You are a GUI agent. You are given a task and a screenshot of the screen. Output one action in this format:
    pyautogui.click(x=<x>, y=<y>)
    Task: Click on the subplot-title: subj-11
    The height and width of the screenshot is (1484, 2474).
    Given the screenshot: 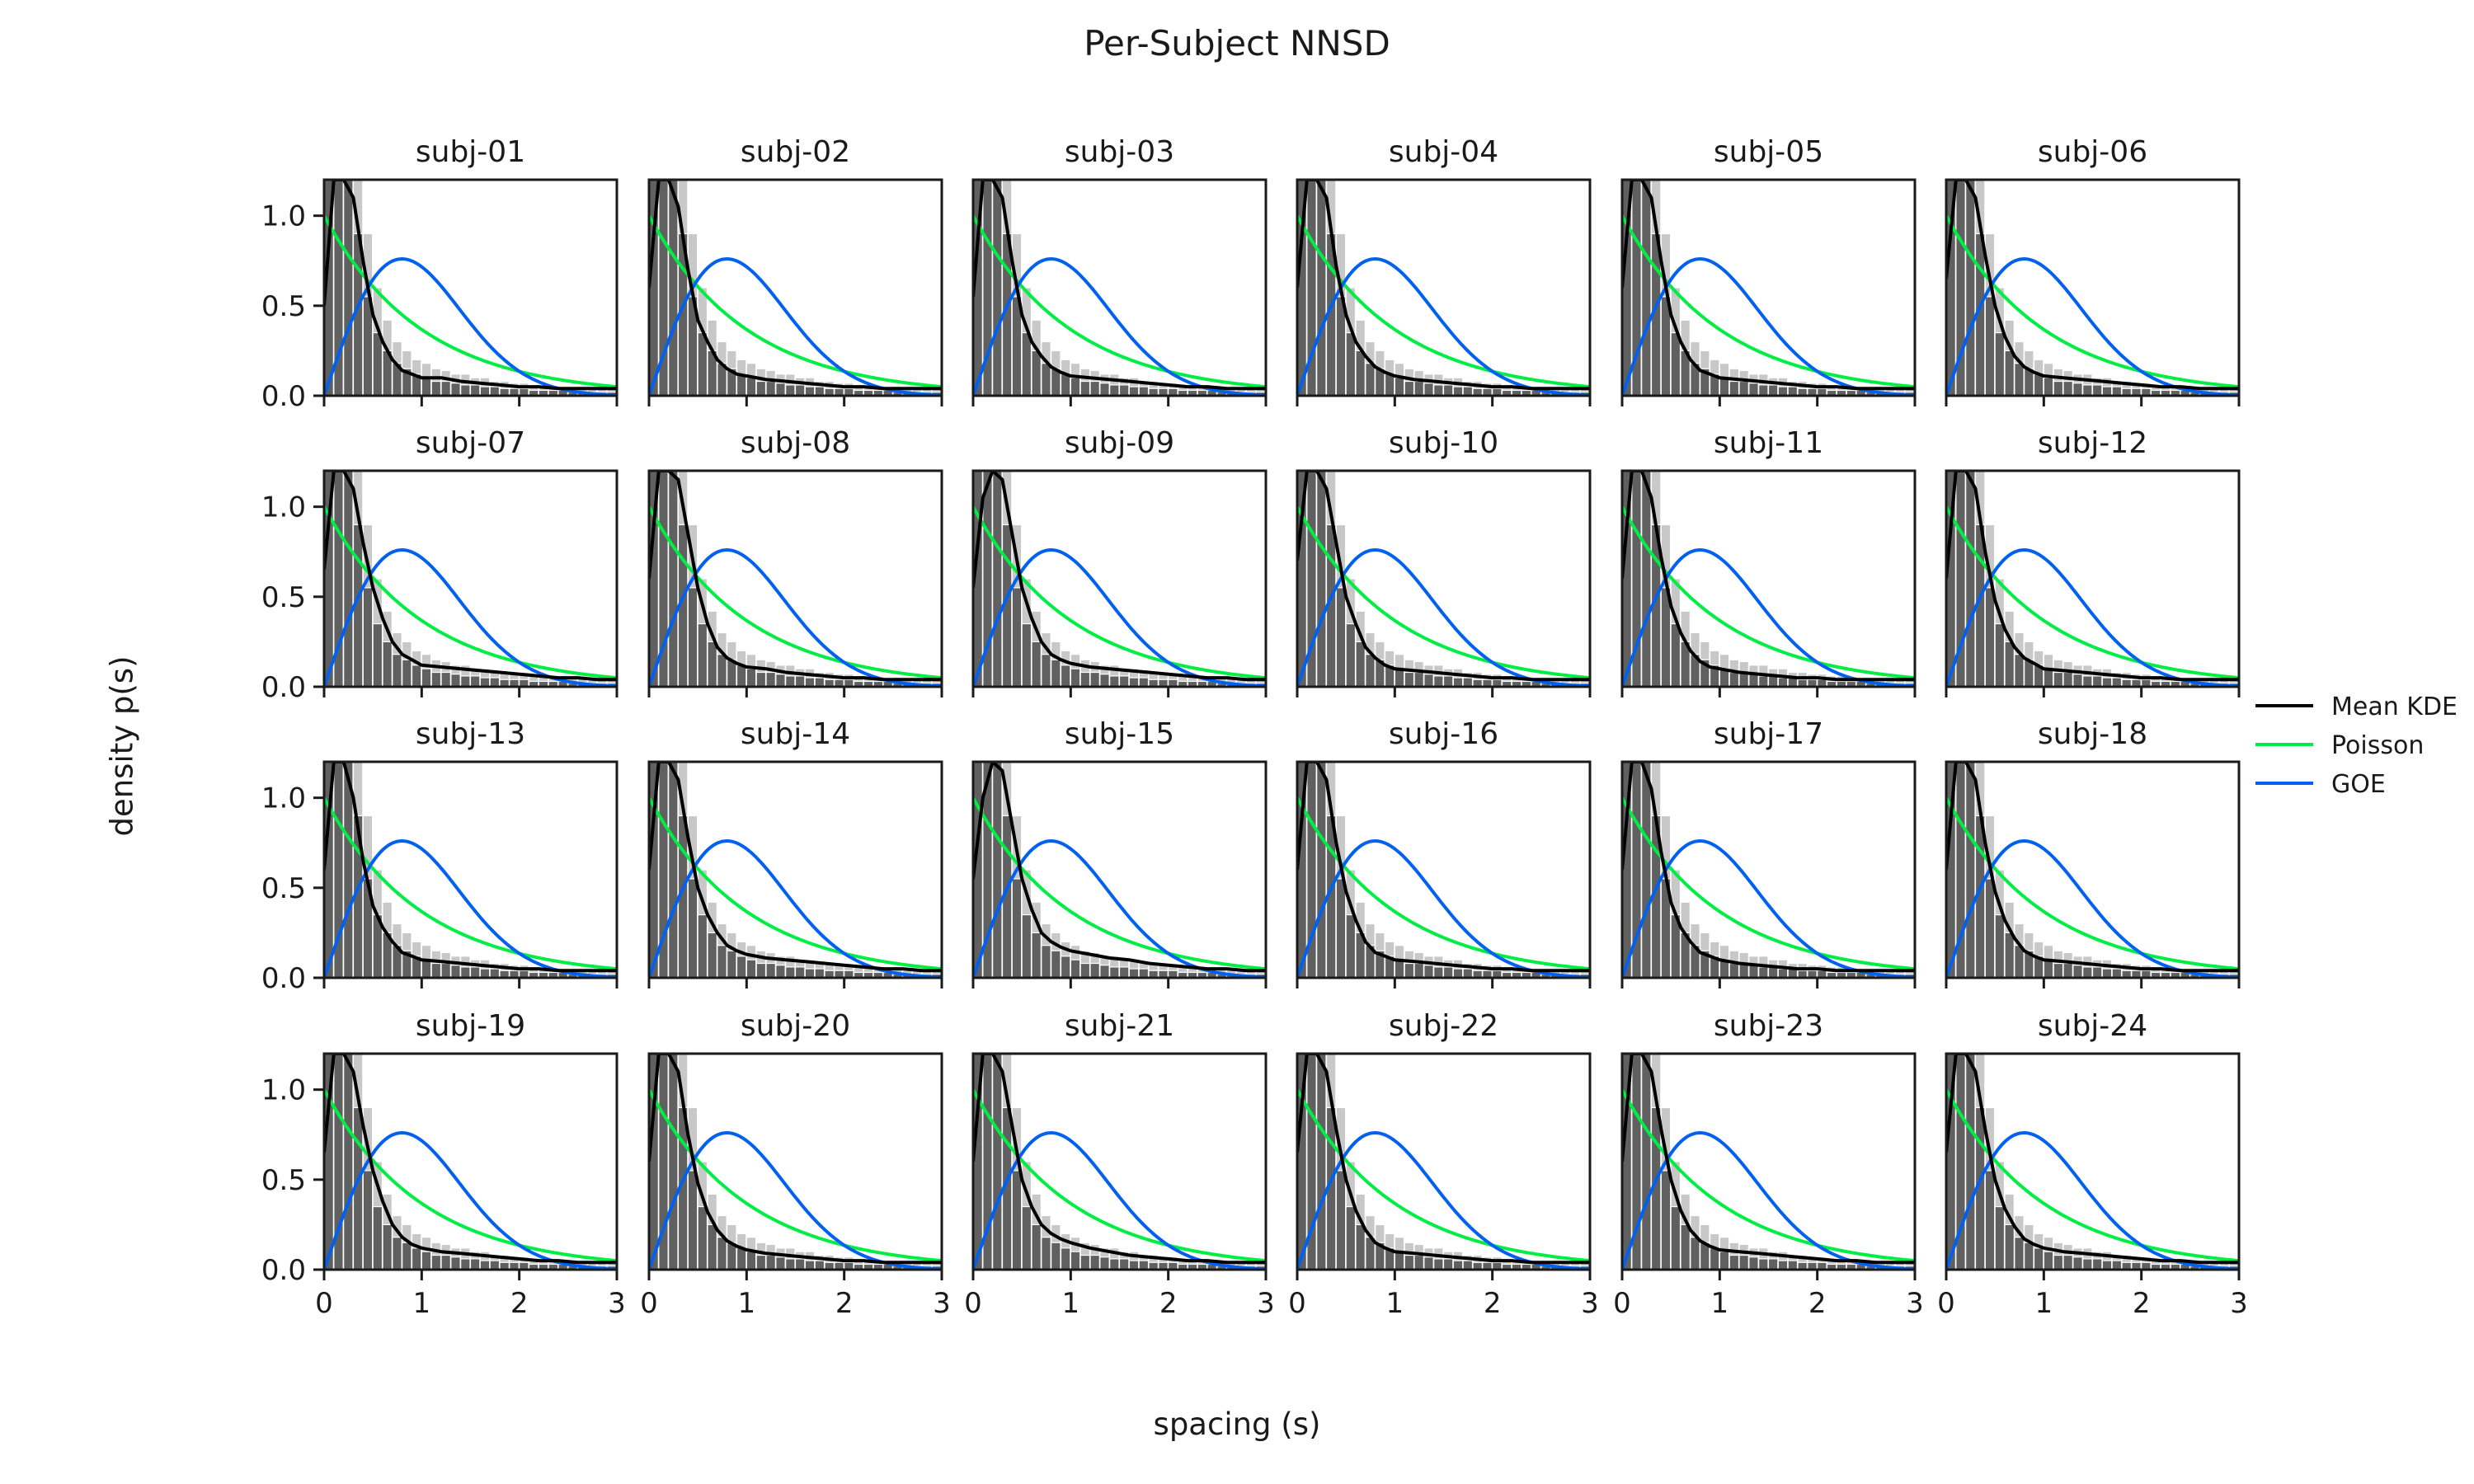 What is the action you would take?
    pyautogui.click(x=1768, y=443)
    